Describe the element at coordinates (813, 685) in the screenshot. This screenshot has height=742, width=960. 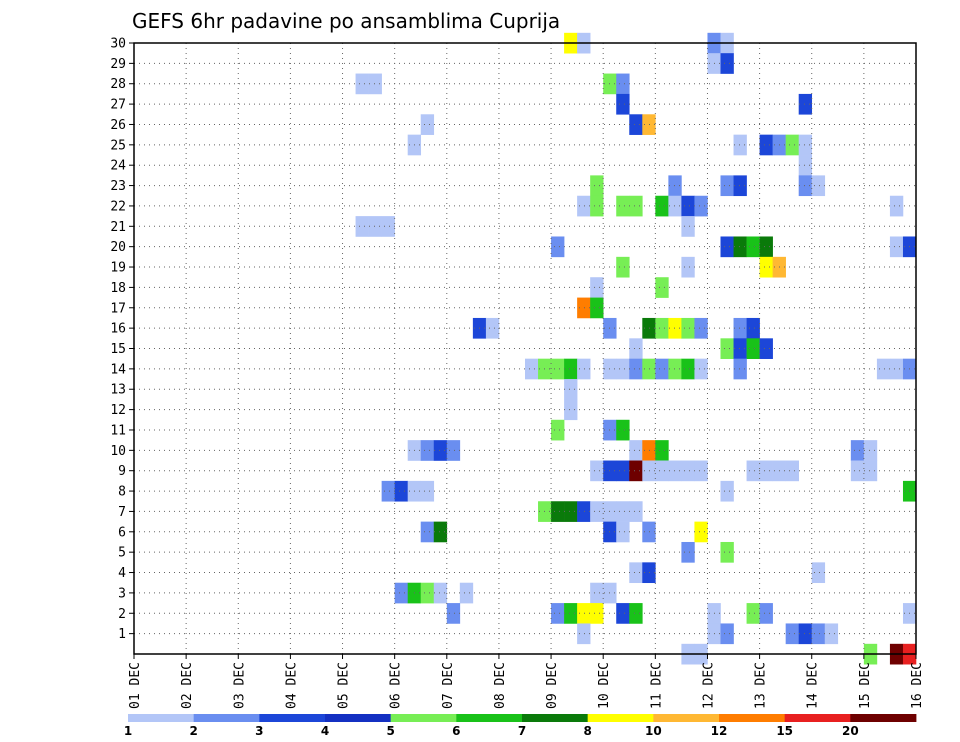
I see `x-tick-label: 14 DEC` at that location.